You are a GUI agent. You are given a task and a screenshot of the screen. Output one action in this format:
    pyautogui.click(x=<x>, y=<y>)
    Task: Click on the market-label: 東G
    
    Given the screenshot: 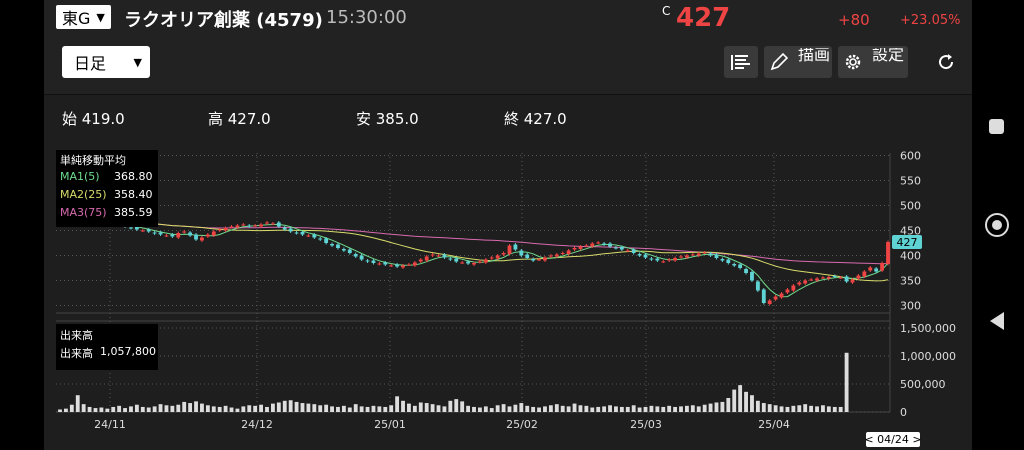 What is the action you would take?
    pyautogui.click(x=76, y=18)
    